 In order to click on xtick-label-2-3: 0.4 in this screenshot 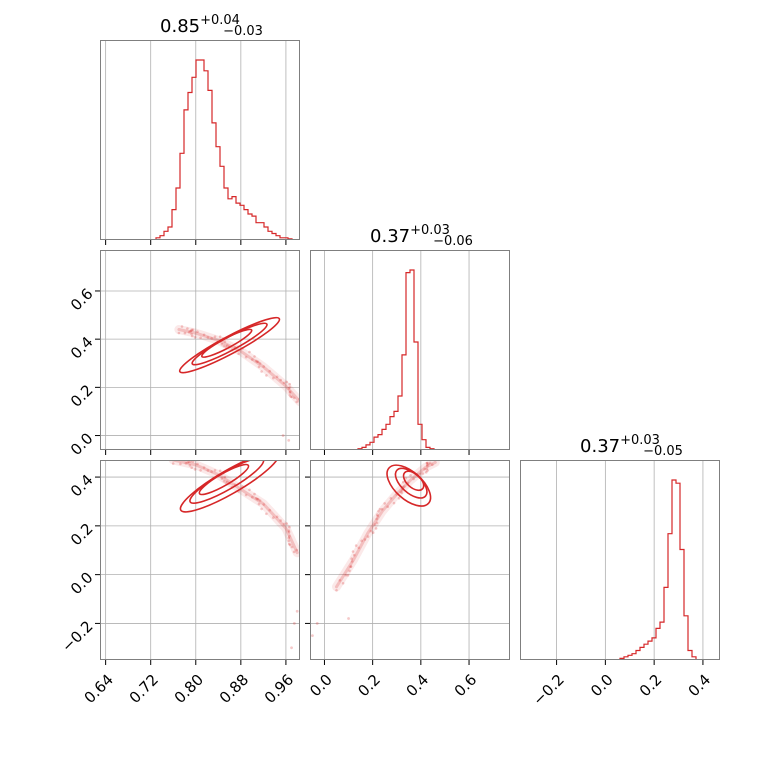, I will do `click(700, 686)`.